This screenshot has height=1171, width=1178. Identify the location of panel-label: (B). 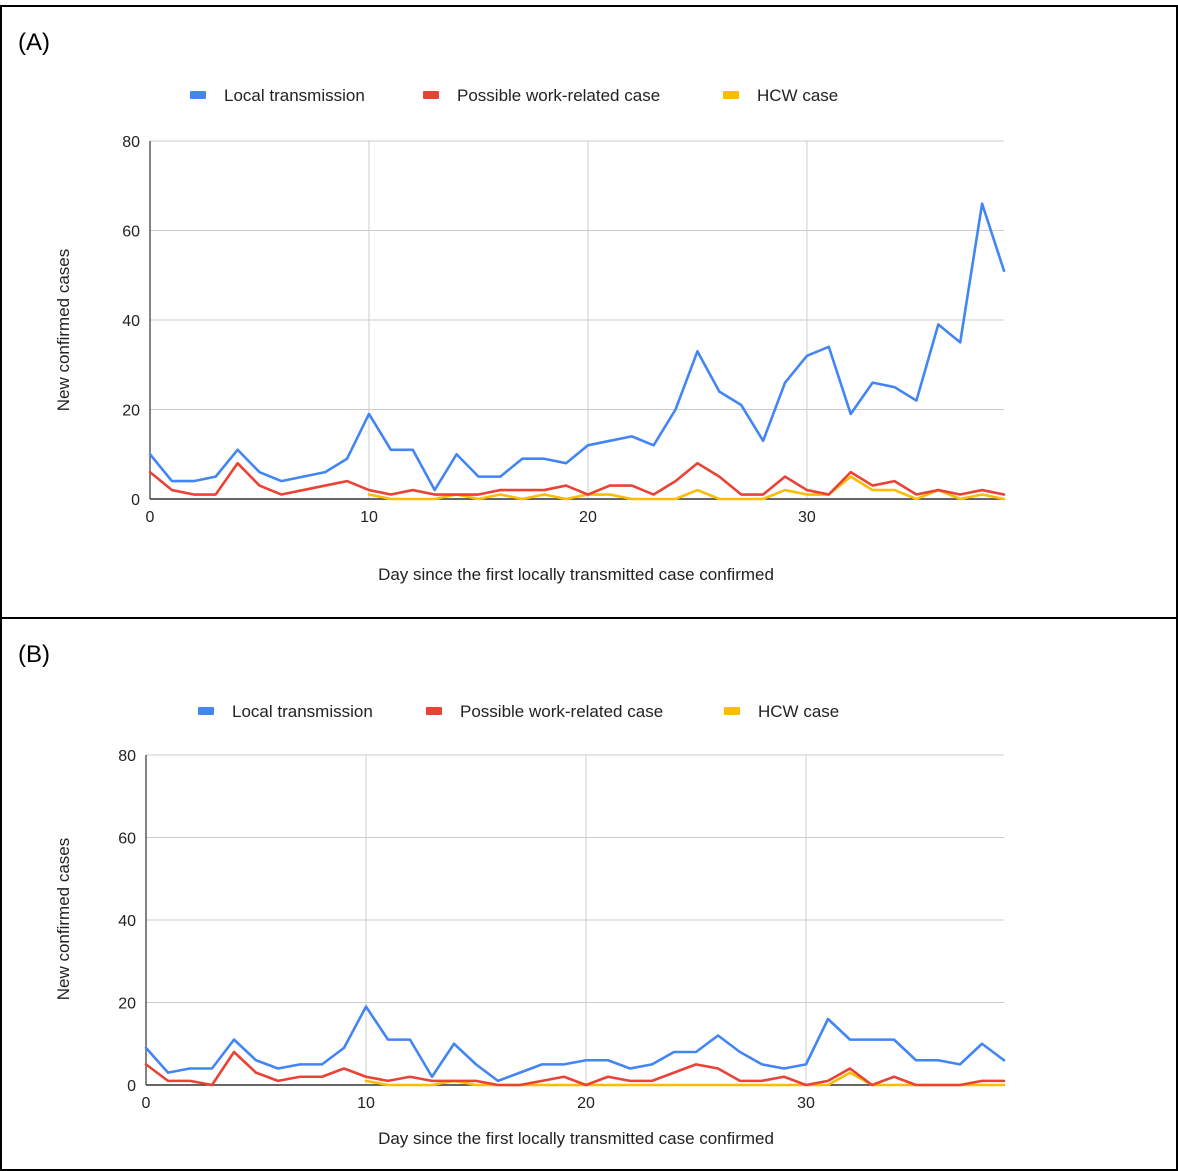
(34, 654).